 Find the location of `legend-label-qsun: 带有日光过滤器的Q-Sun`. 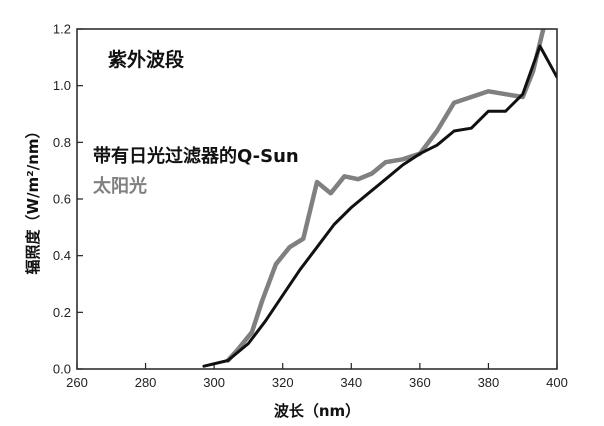

legend-label-qsun: 带有日光过滤器的Q-Sun is located at coordinates (196, 156).